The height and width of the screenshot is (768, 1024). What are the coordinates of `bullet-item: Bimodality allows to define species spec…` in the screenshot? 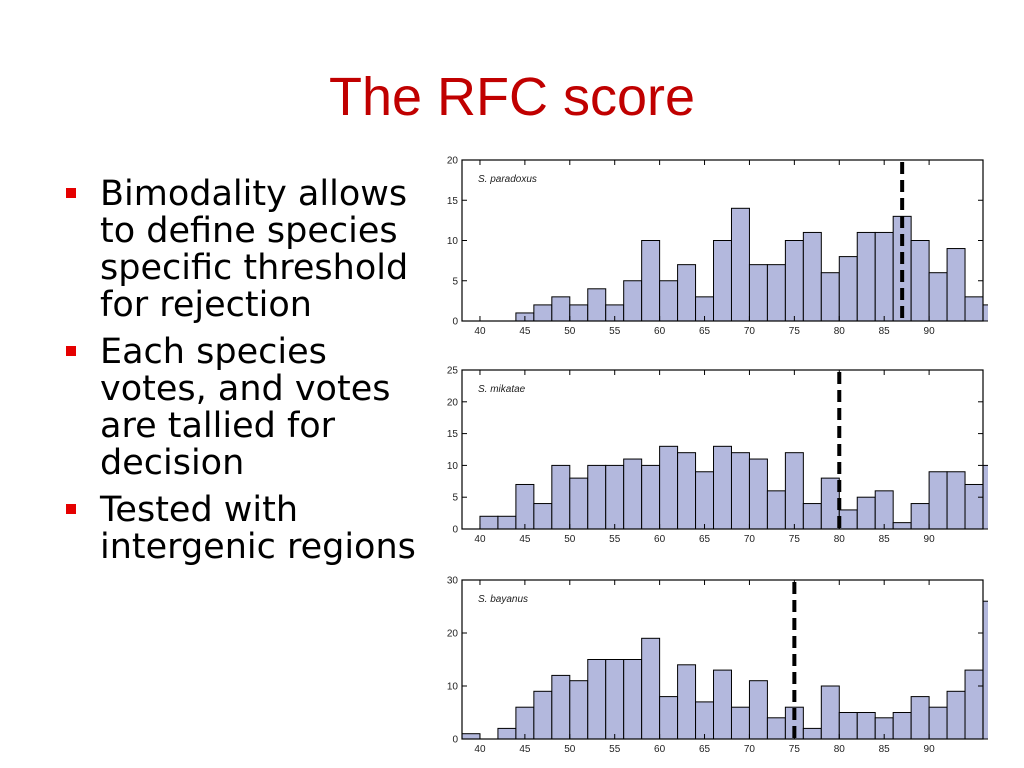 It's located at (252, 250).